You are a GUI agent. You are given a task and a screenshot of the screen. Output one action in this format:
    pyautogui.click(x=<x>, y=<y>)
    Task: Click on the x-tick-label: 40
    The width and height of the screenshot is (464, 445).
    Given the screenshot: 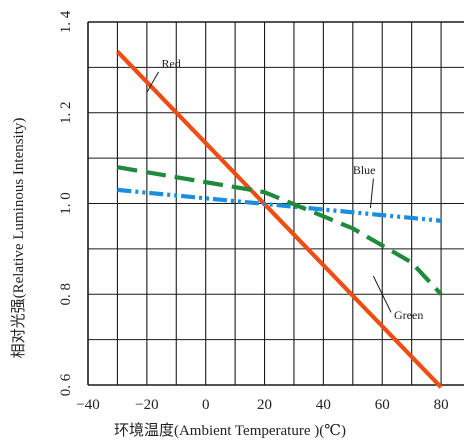 What is the action you would take?
    pyautogui.click(x=323, y=405)
    